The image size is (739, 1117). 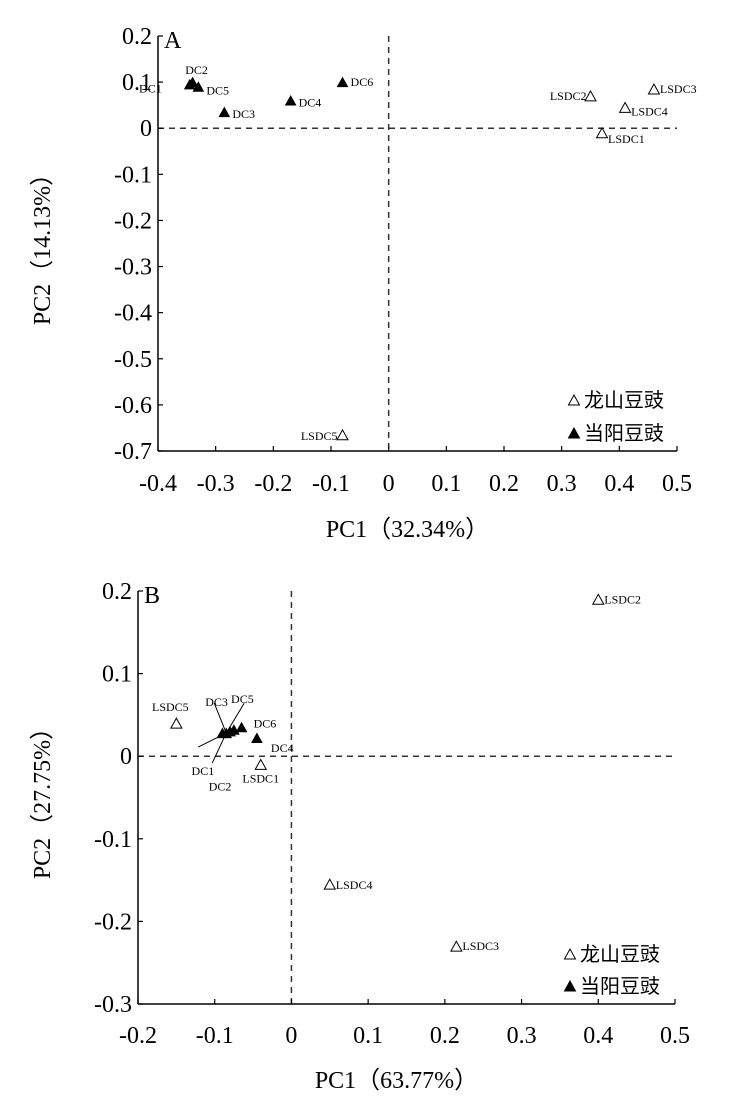 What do you see at coordinates (133, 406) in the screenshot?
I see `y-tick-label: -0.6` at bounding box center [133, 406].